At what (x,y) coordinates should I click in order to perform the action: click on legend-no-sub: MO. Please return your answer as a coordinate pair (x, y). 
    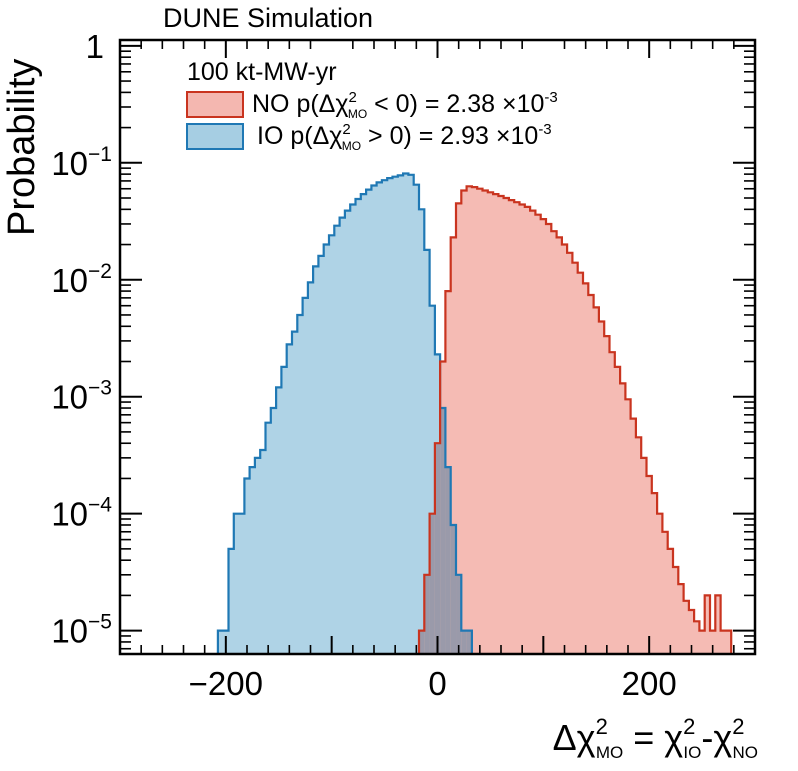
    Looking at the image, I should click on (357, 114).